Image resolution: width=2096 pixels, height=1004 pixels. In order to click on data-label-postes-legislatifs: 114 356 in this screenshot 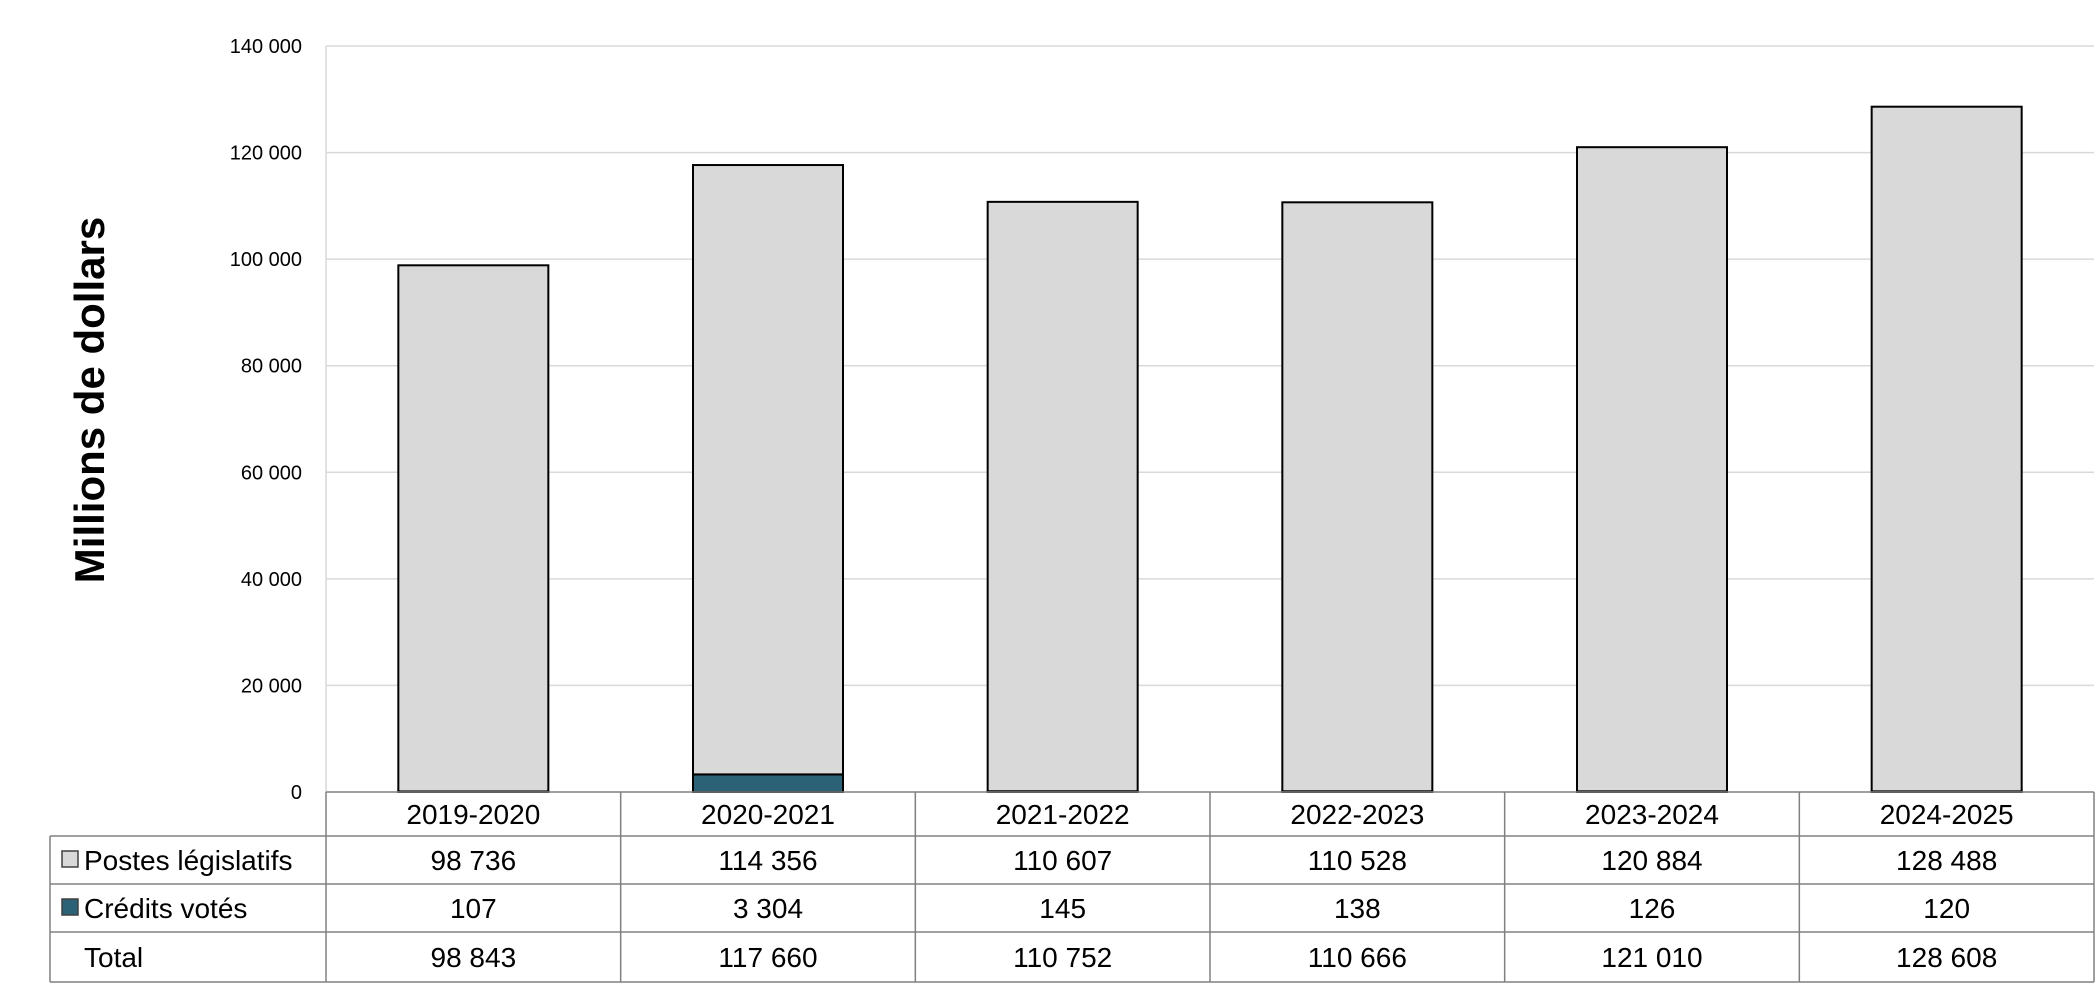, I will do `click(767, 860)`.